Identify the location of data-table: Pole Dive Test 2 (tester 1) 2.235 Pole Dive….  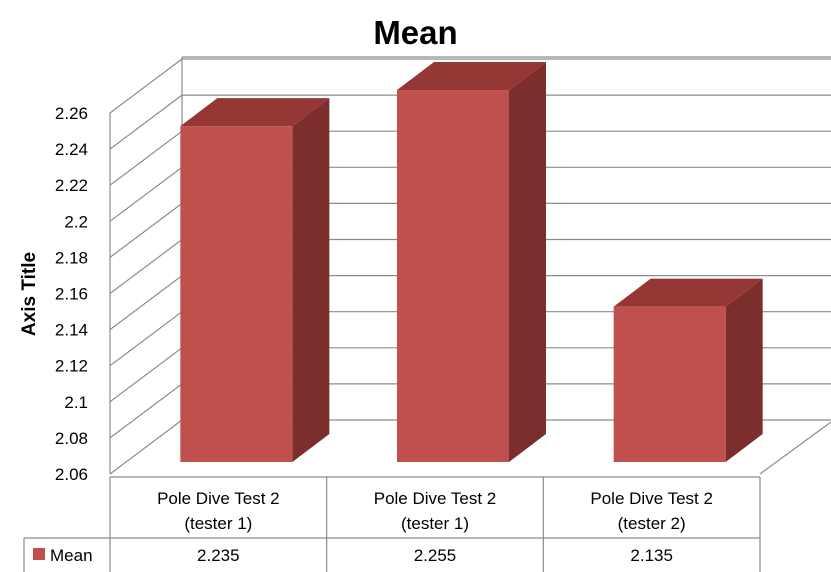
(392, 524).